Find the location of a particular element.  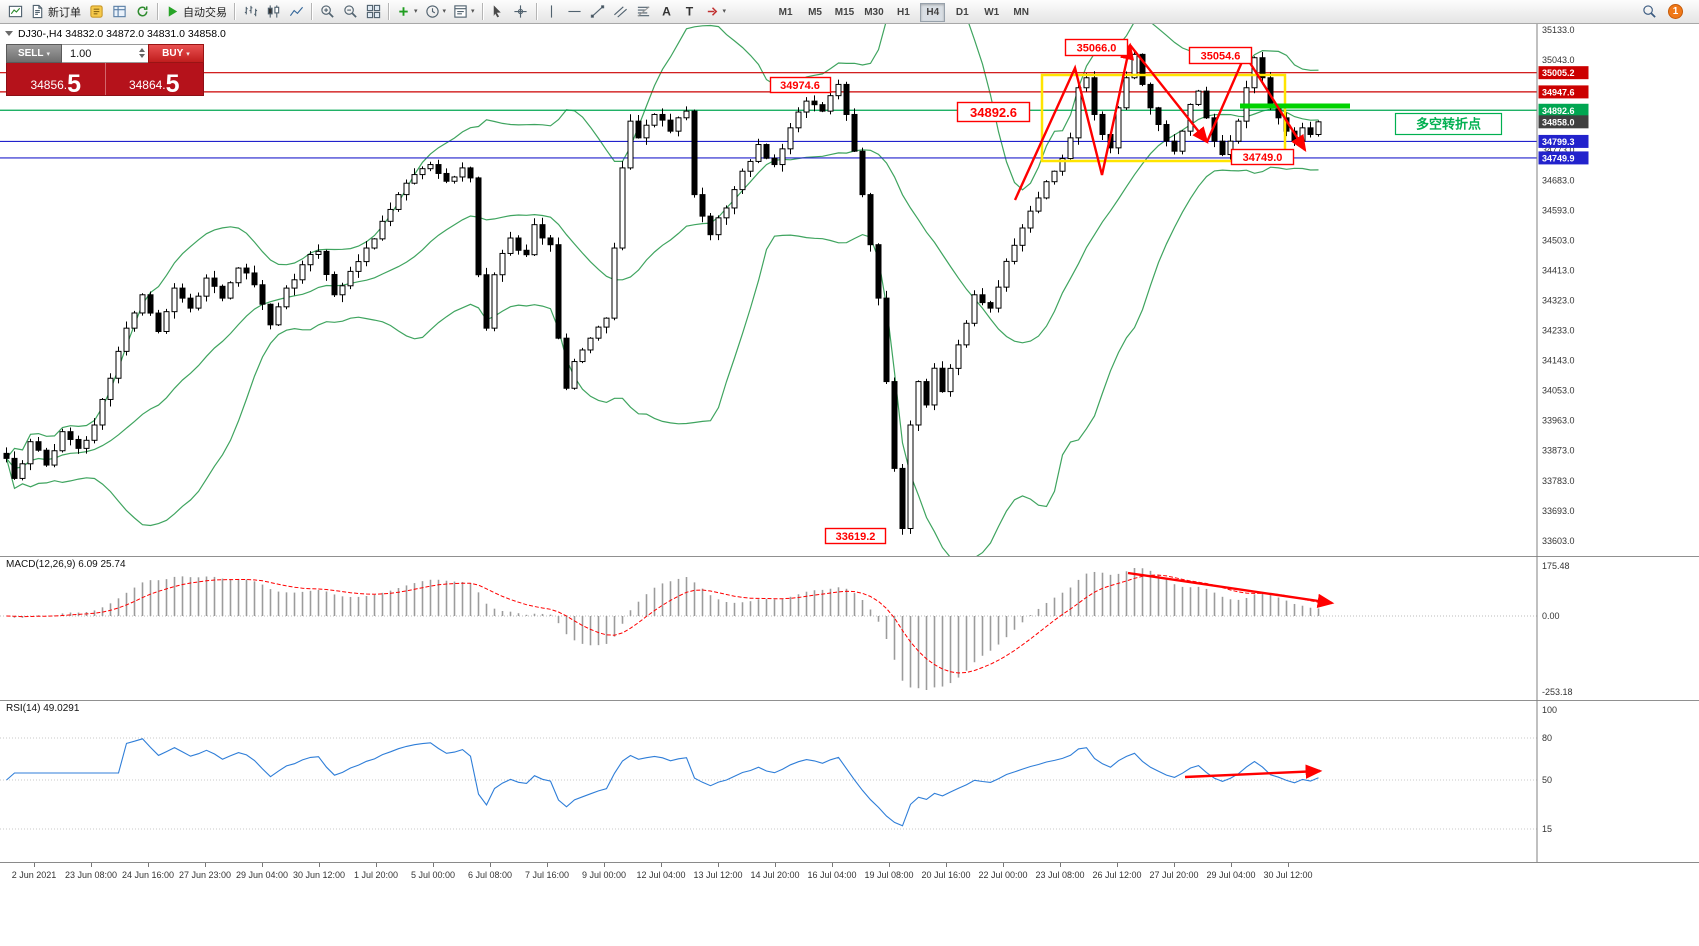

timeframe-h4-button: H4 is located at coordinates (933, 12).